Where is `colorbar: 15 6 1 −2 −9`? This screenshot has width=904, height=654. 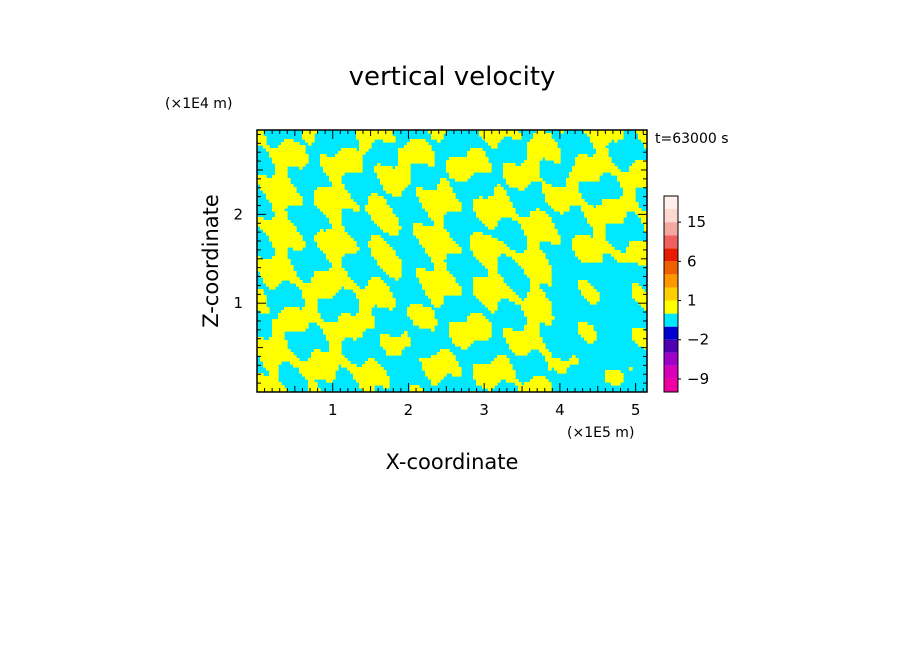 colorbar: 15 6 1 −2 −9 is located at coordinates (686, 294).